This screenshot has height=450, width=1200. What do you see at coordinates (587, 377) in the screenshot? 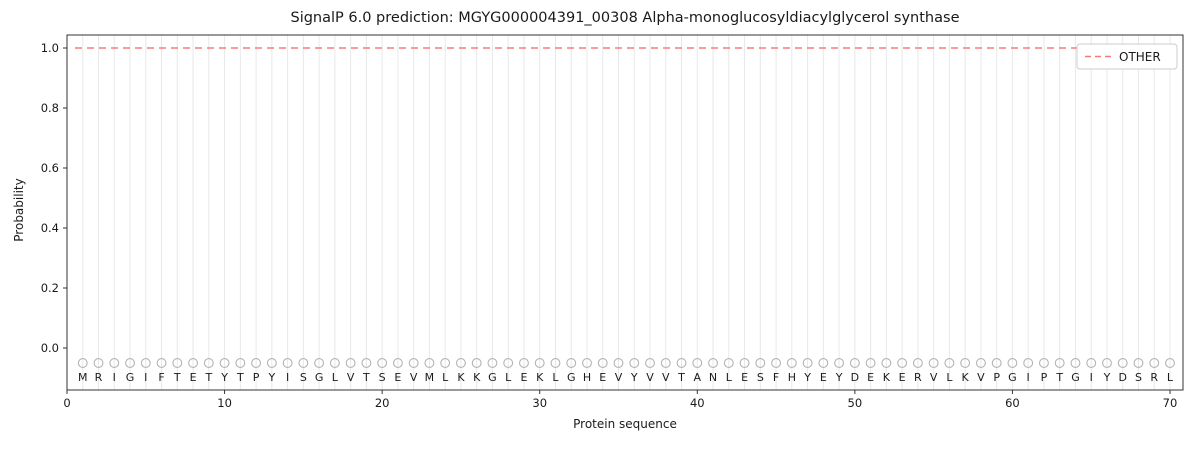
I see `residue-letter: H` at bounding box center [587, 377].